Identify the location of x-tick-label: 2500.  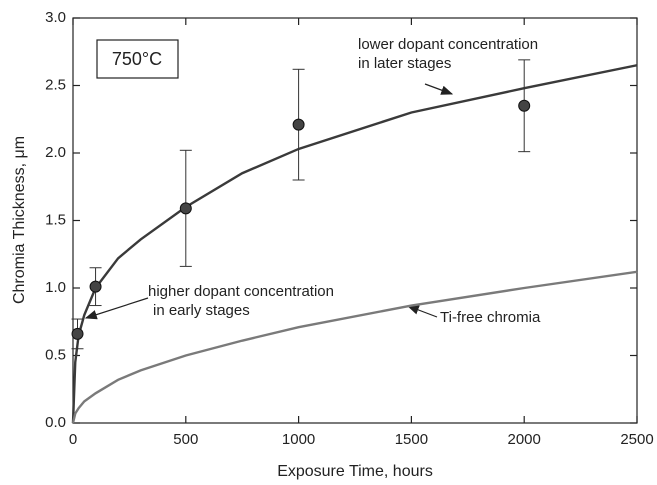
(636, 439).